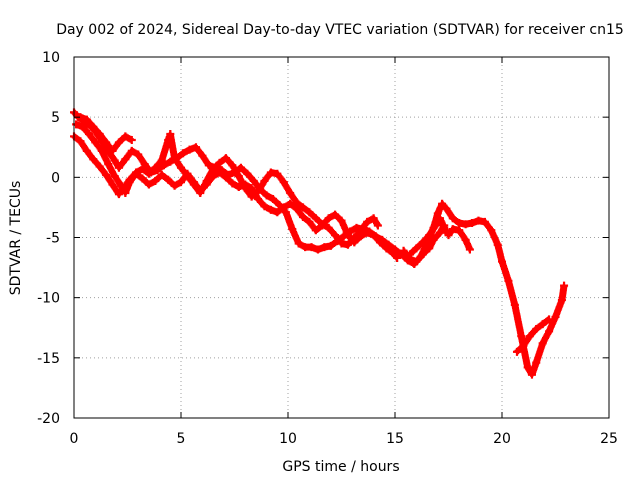 The image size is (640, 480). I want to click on x-tick-label: 10, so click(288, 439).